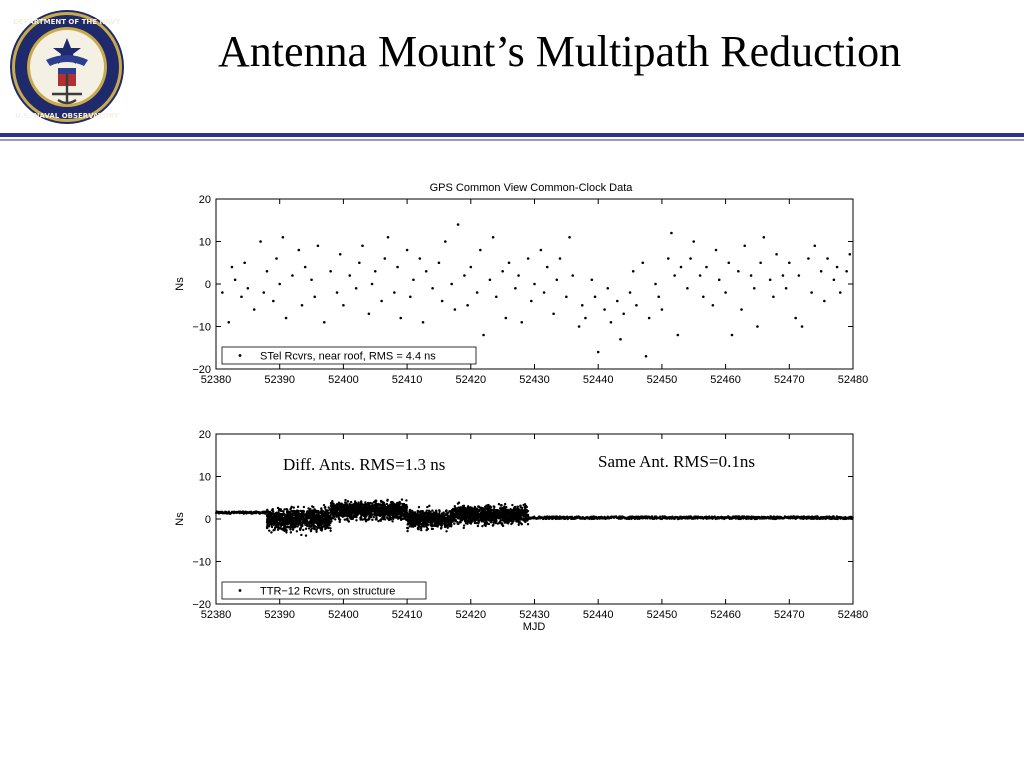 The width and height of the screenshot is (1024, 768). I want to click on chart2-ytick-label: 10, so click(205, 478).